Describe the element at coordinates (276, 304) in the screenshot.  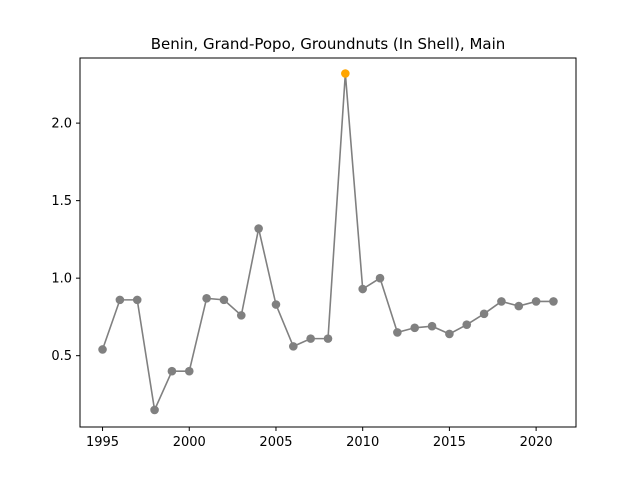
I see `data-point-2005` at that location.